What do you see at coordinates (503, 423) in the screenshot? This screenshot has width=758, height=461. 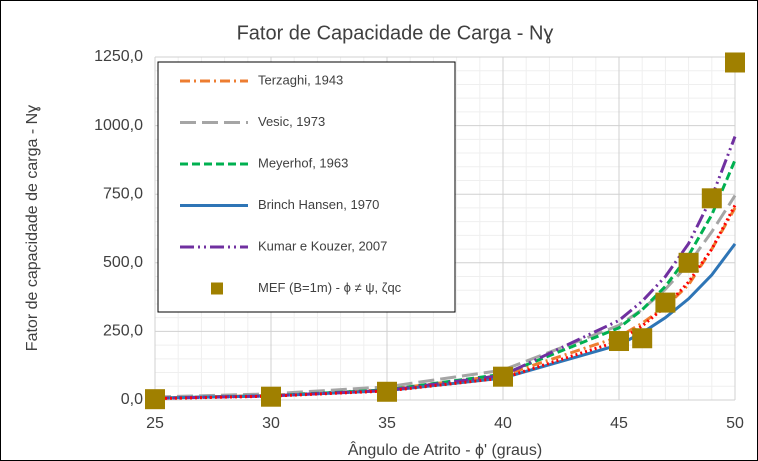 I see `x-tick-label: 40` at bounding box center [503, 423].